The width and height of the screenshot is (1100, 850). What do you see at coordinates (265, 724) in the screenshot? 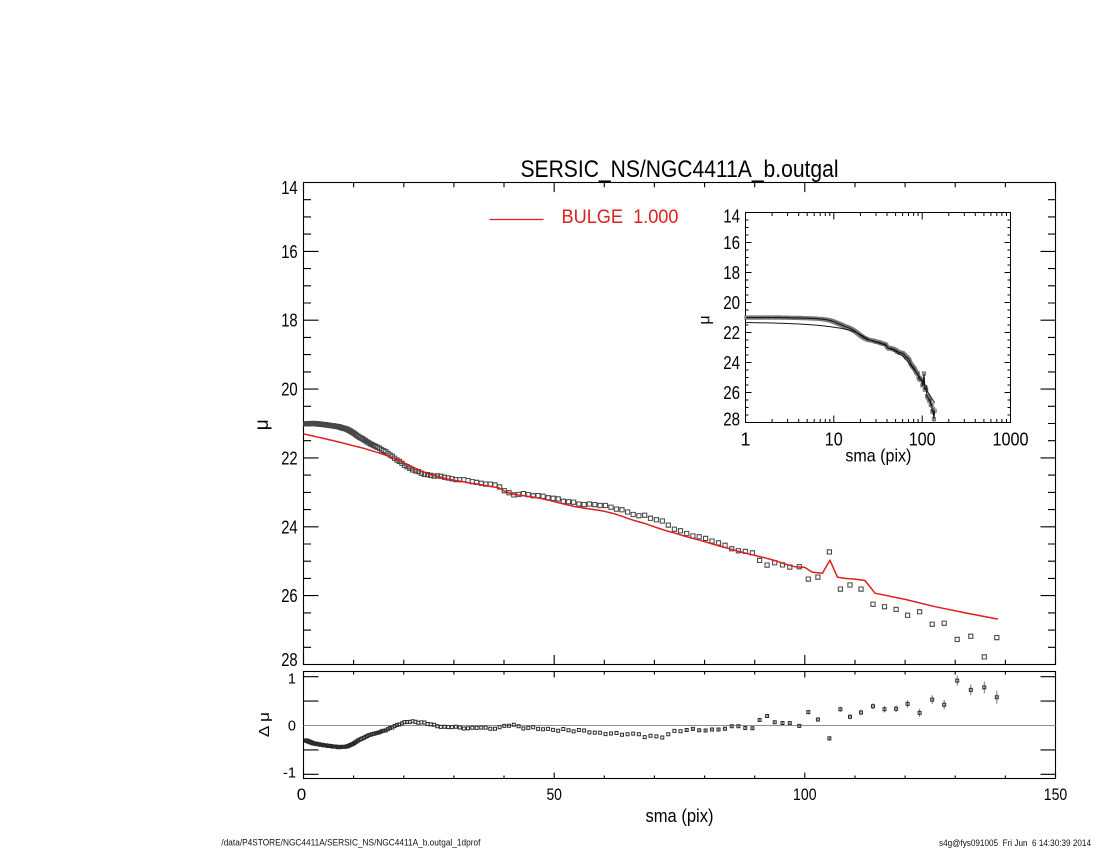
I see `svg-text: Δ μ` at bounding box center [265, 724].